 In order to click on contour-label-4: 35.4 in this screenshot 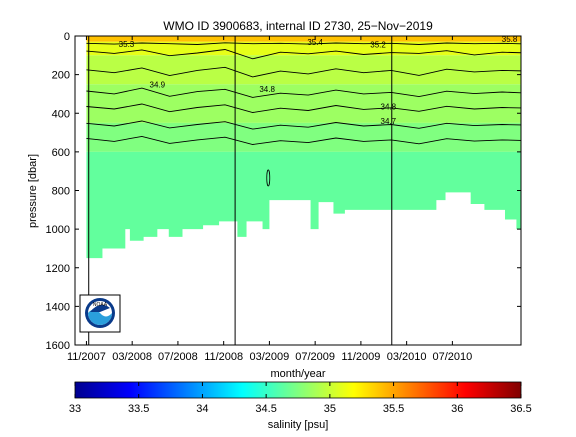, I will do `click(315, 42)`.